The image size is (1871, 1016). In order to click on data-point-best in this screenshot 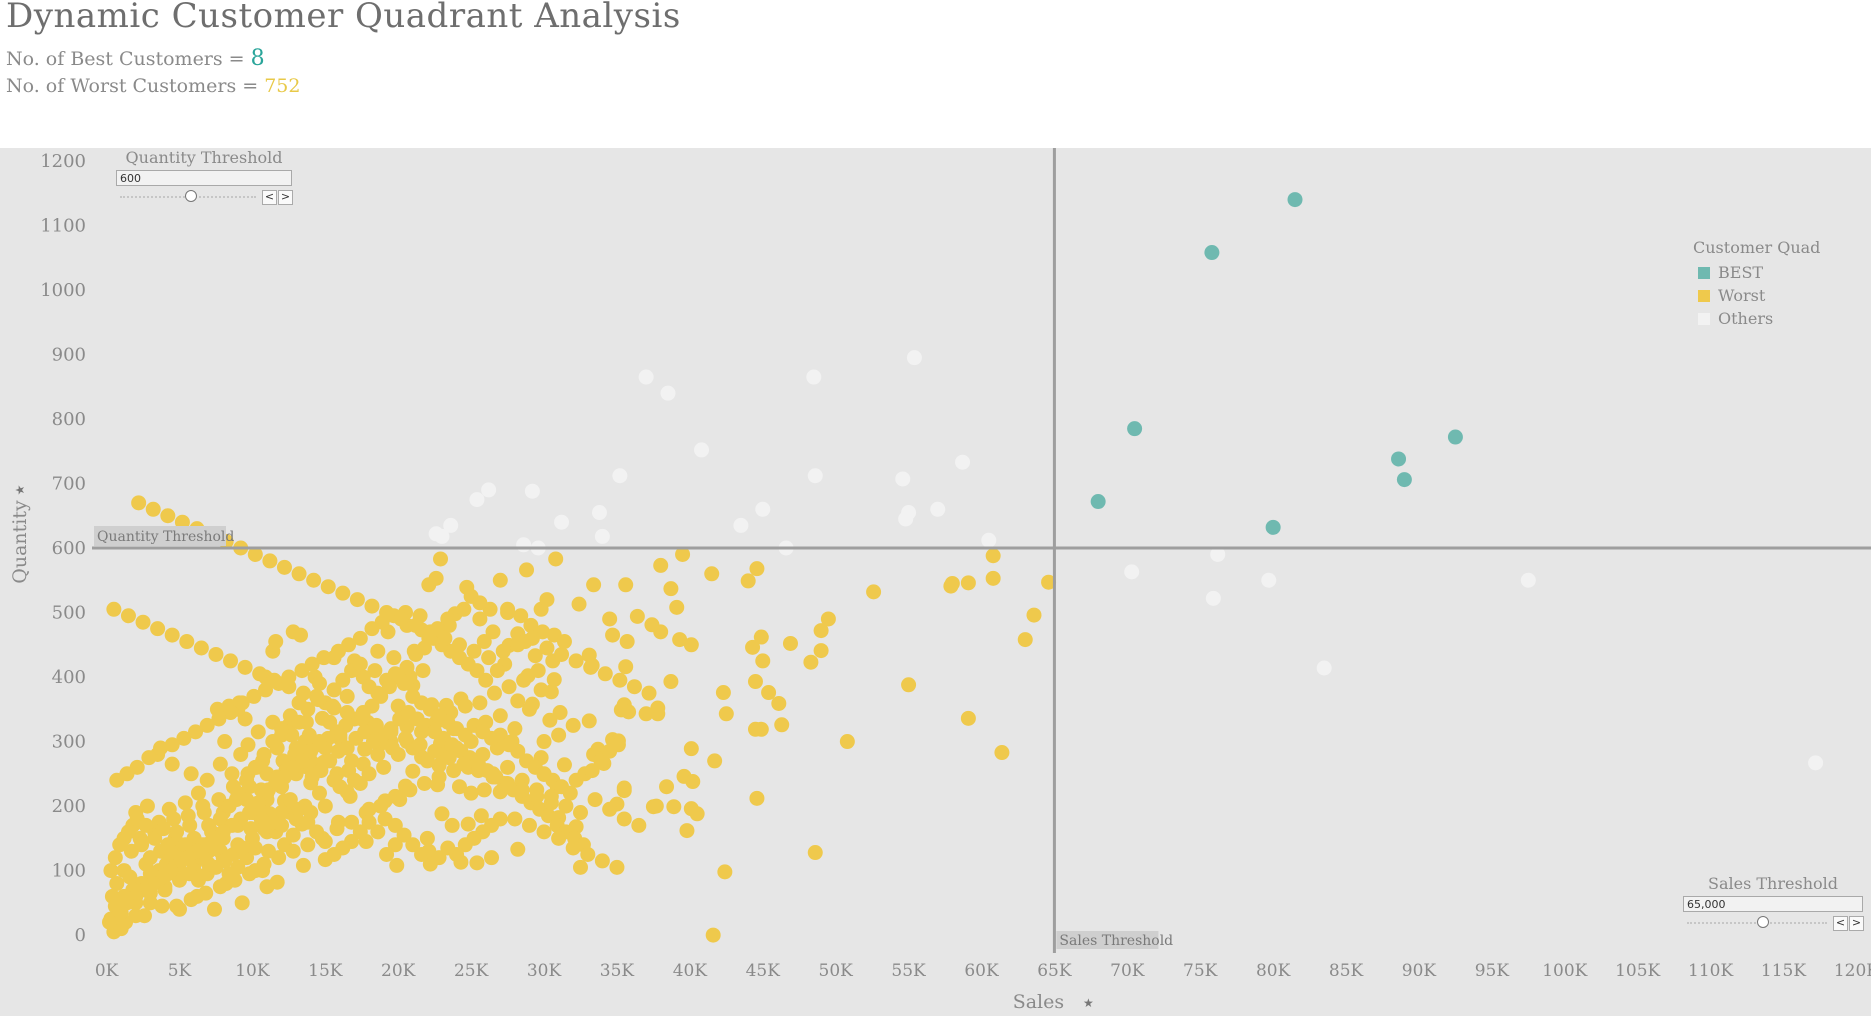, I will do `click(1098, 502)`.